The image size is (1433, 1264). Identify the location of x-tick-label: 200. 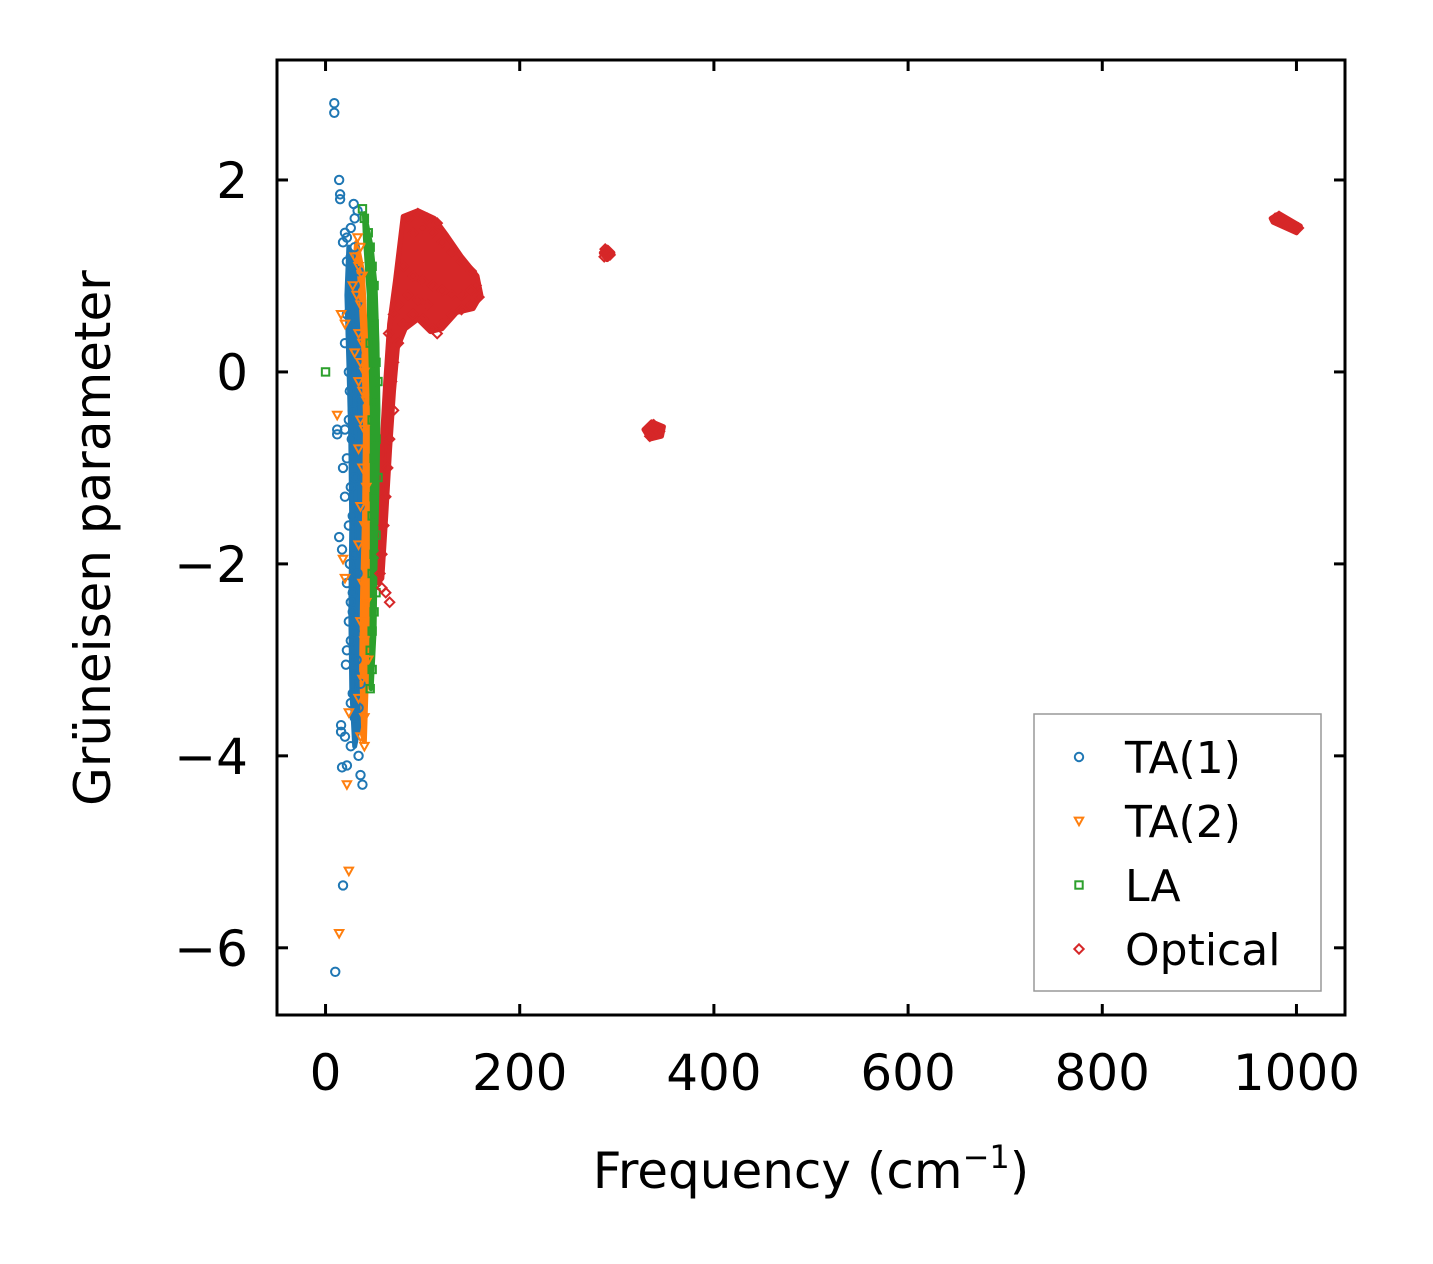
(519, 1073).